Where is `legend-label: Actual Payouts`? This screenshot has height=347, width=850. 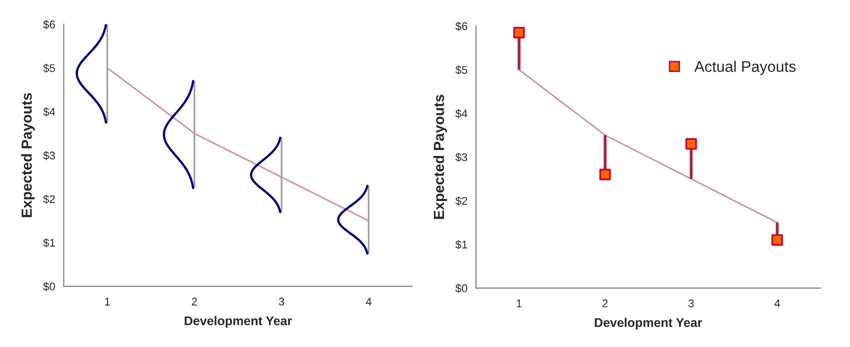
legend-label: Actual Payouts is located at coordinates (745, 67).